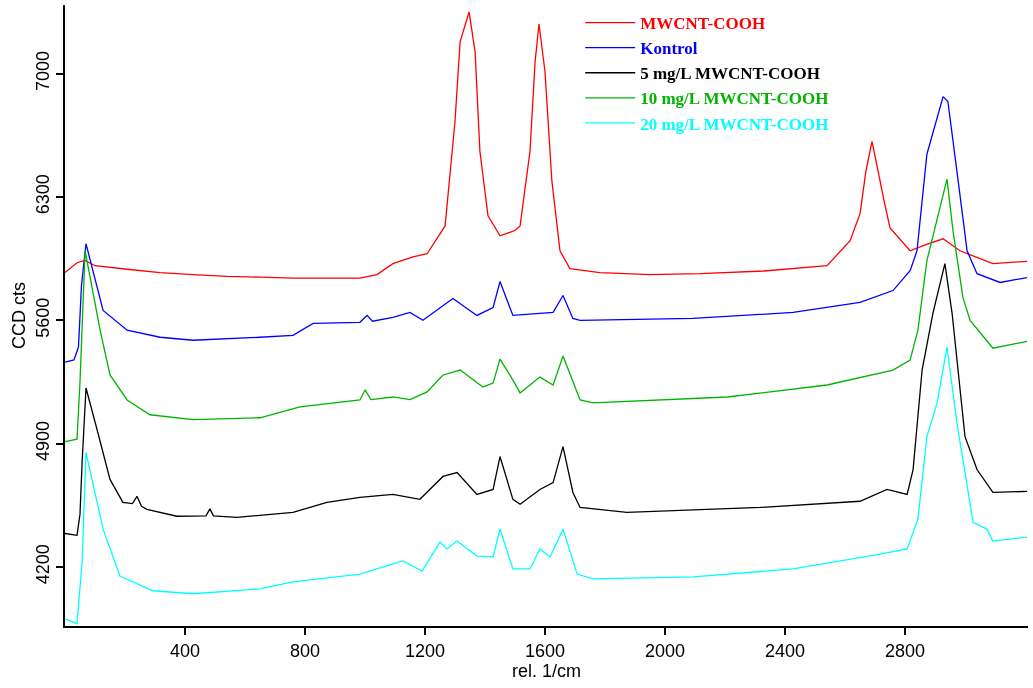  What do you see at coordinates (905, 650) in the screenshot?
I see `x-tick-label: 2800` at bounding box center [905, 650].